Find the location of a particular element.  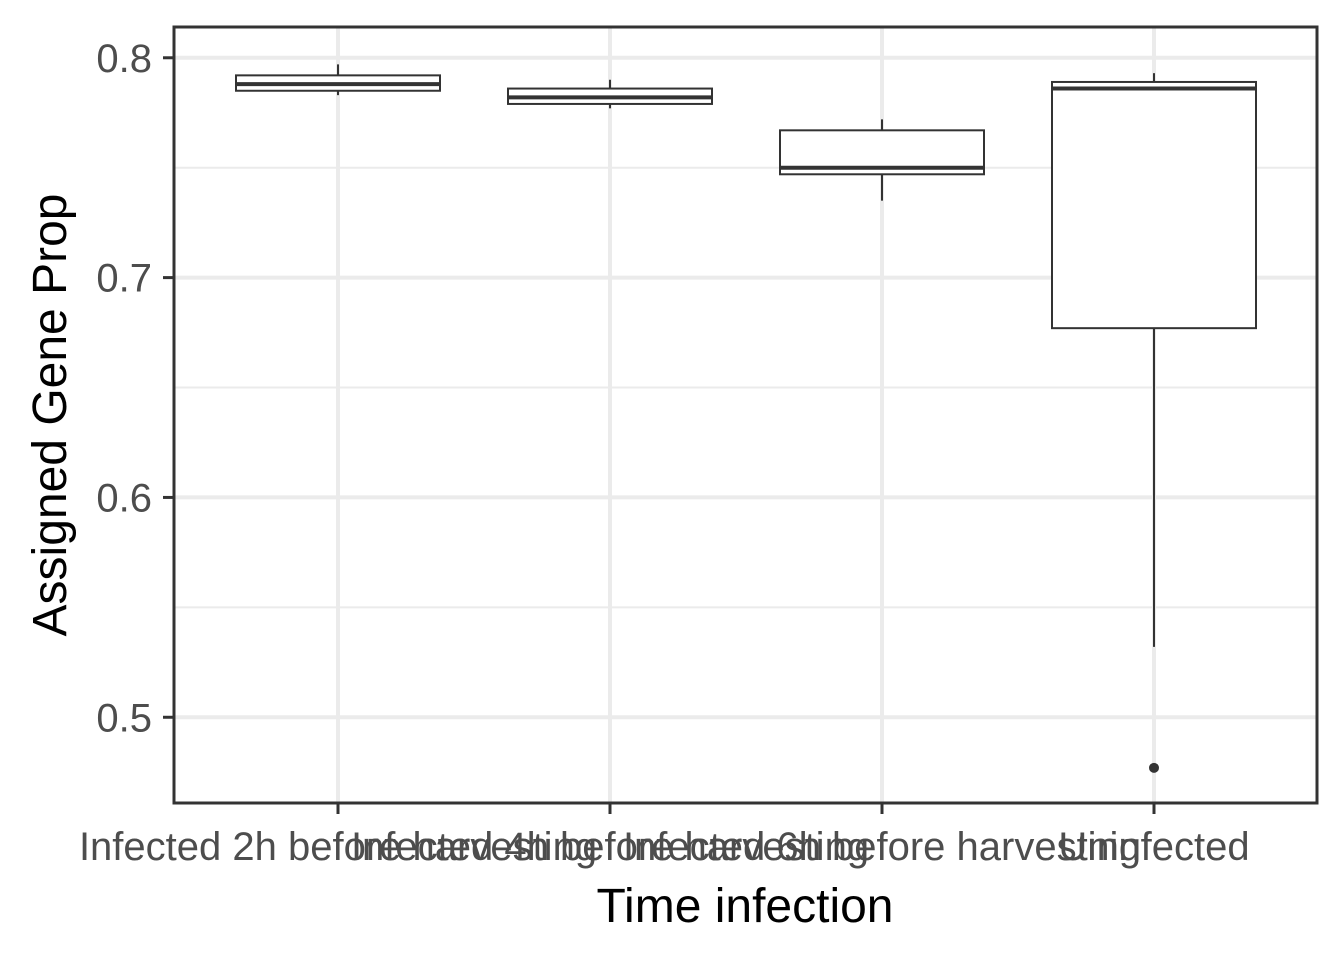

y-tick-label: 0.8 is located at coordinates (124, 59).